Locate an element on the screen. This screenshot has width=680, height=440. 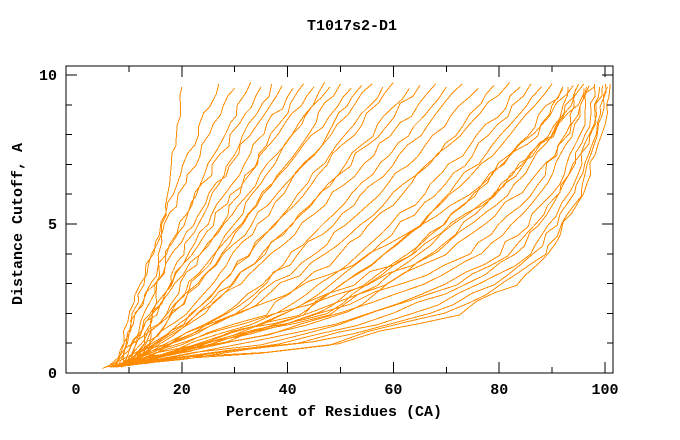
x-tick-label: 40 is located at coordinates (288, 390).